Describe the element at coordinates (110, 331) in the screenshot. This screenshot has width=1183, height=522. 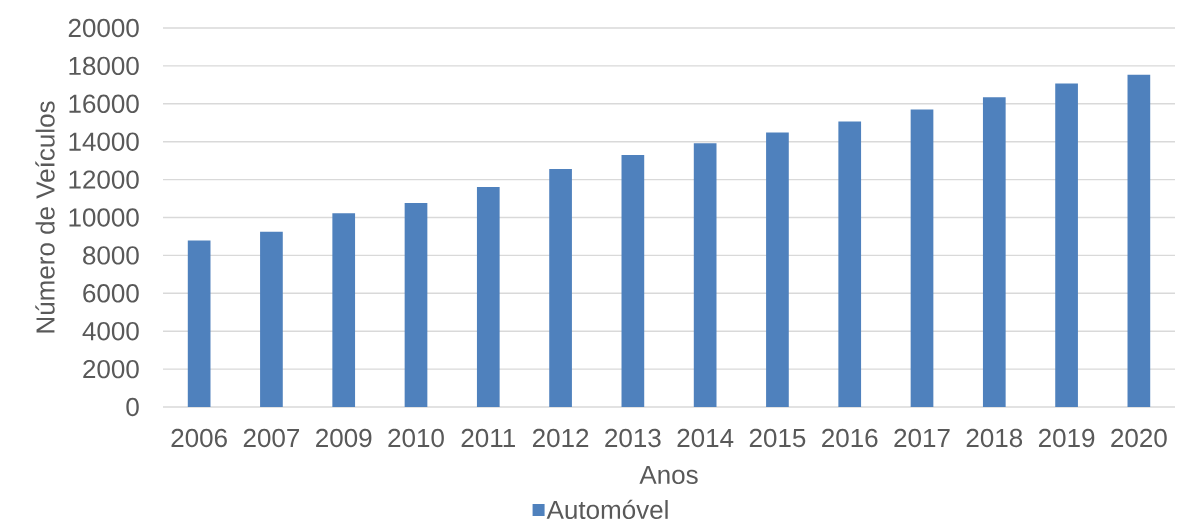
I see `y-tick-label: 4000` at that location.